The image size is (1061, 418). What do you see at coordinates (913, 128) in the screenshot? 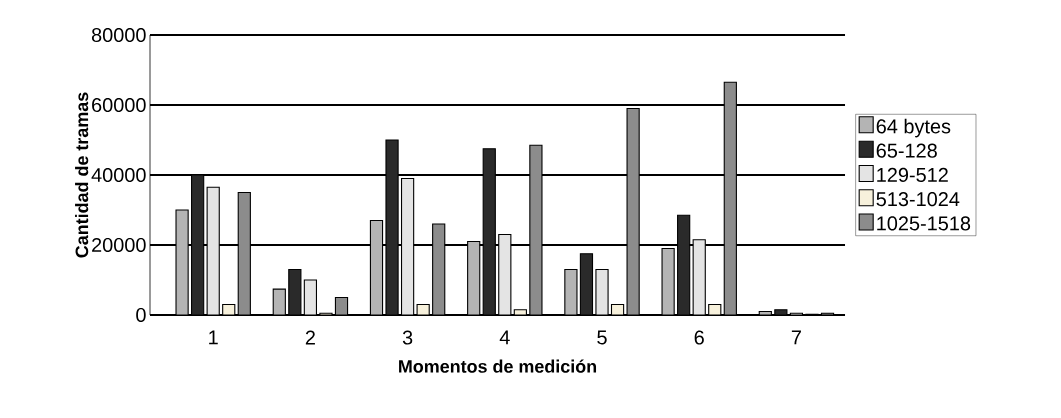
I see `legend-label: 64 bytes` at bounding box center [913, 128].